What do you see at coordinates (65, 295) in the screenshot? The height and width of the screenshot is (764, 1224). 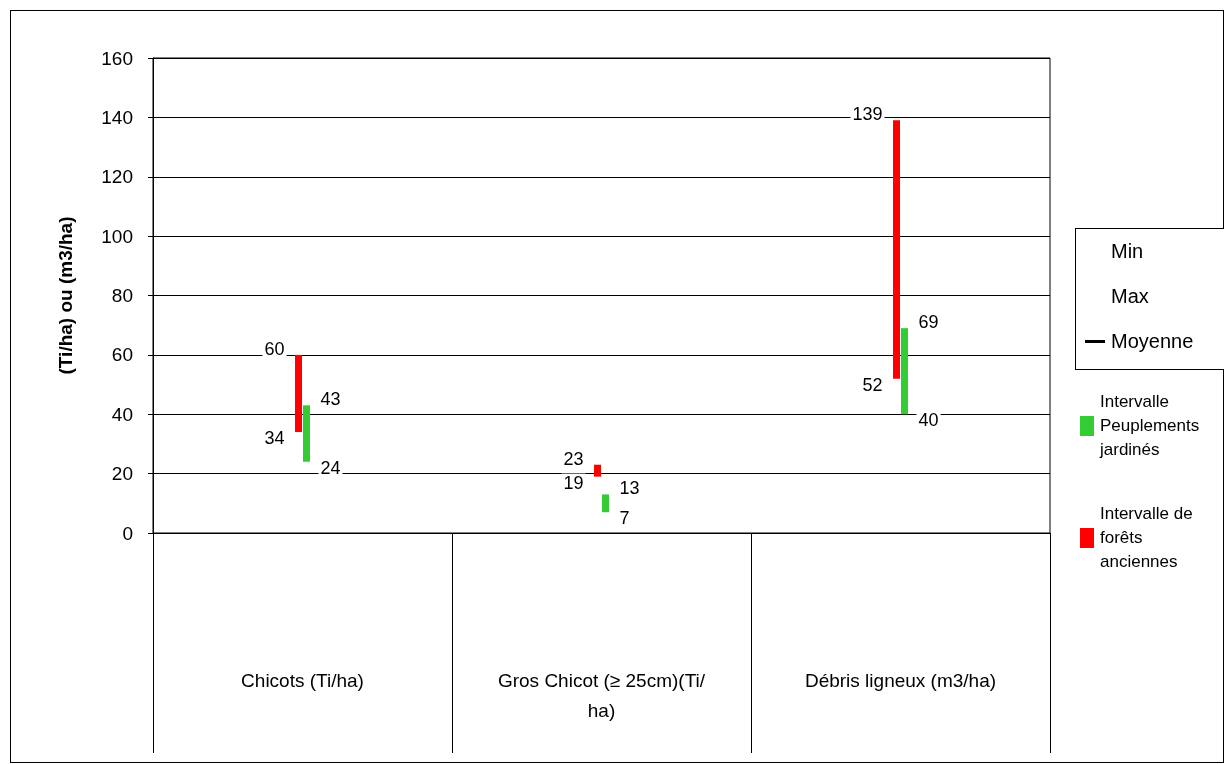 I see `y-axis-title: (Ti/ha) ou (m3/ha)` at bounding box center [65, 295].